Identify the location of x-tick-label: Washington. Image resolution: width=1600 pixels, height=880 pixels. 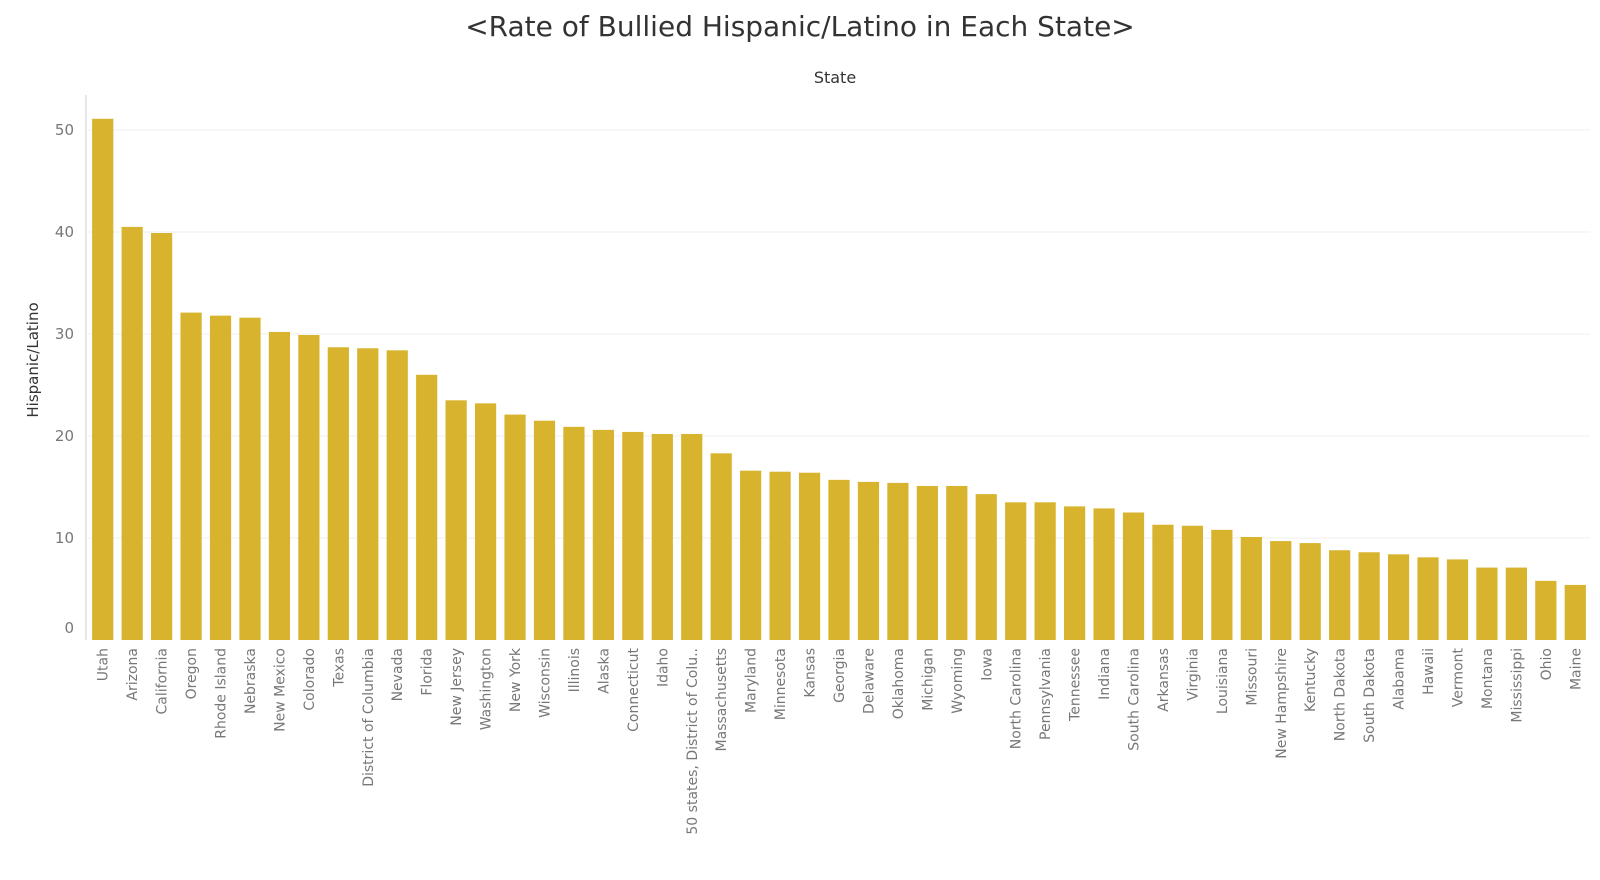
(487, 689).